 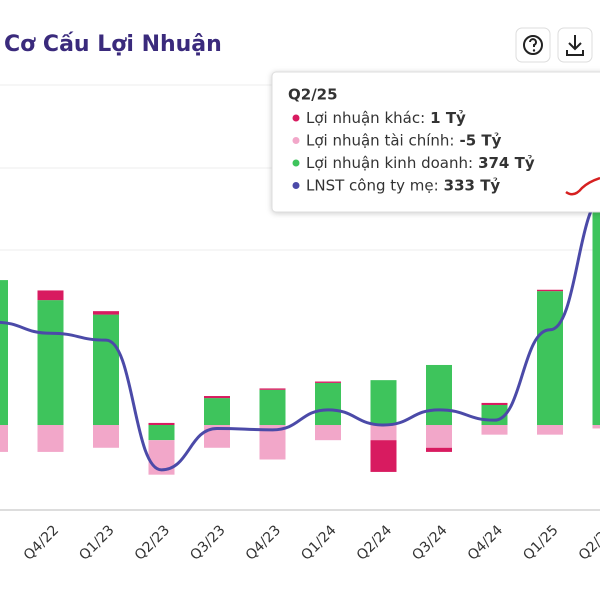 What do you see at coordinates (318, 542) in the screenshot?
I see `x-tick-label: Q1/24` at bounding box center [318, 542].